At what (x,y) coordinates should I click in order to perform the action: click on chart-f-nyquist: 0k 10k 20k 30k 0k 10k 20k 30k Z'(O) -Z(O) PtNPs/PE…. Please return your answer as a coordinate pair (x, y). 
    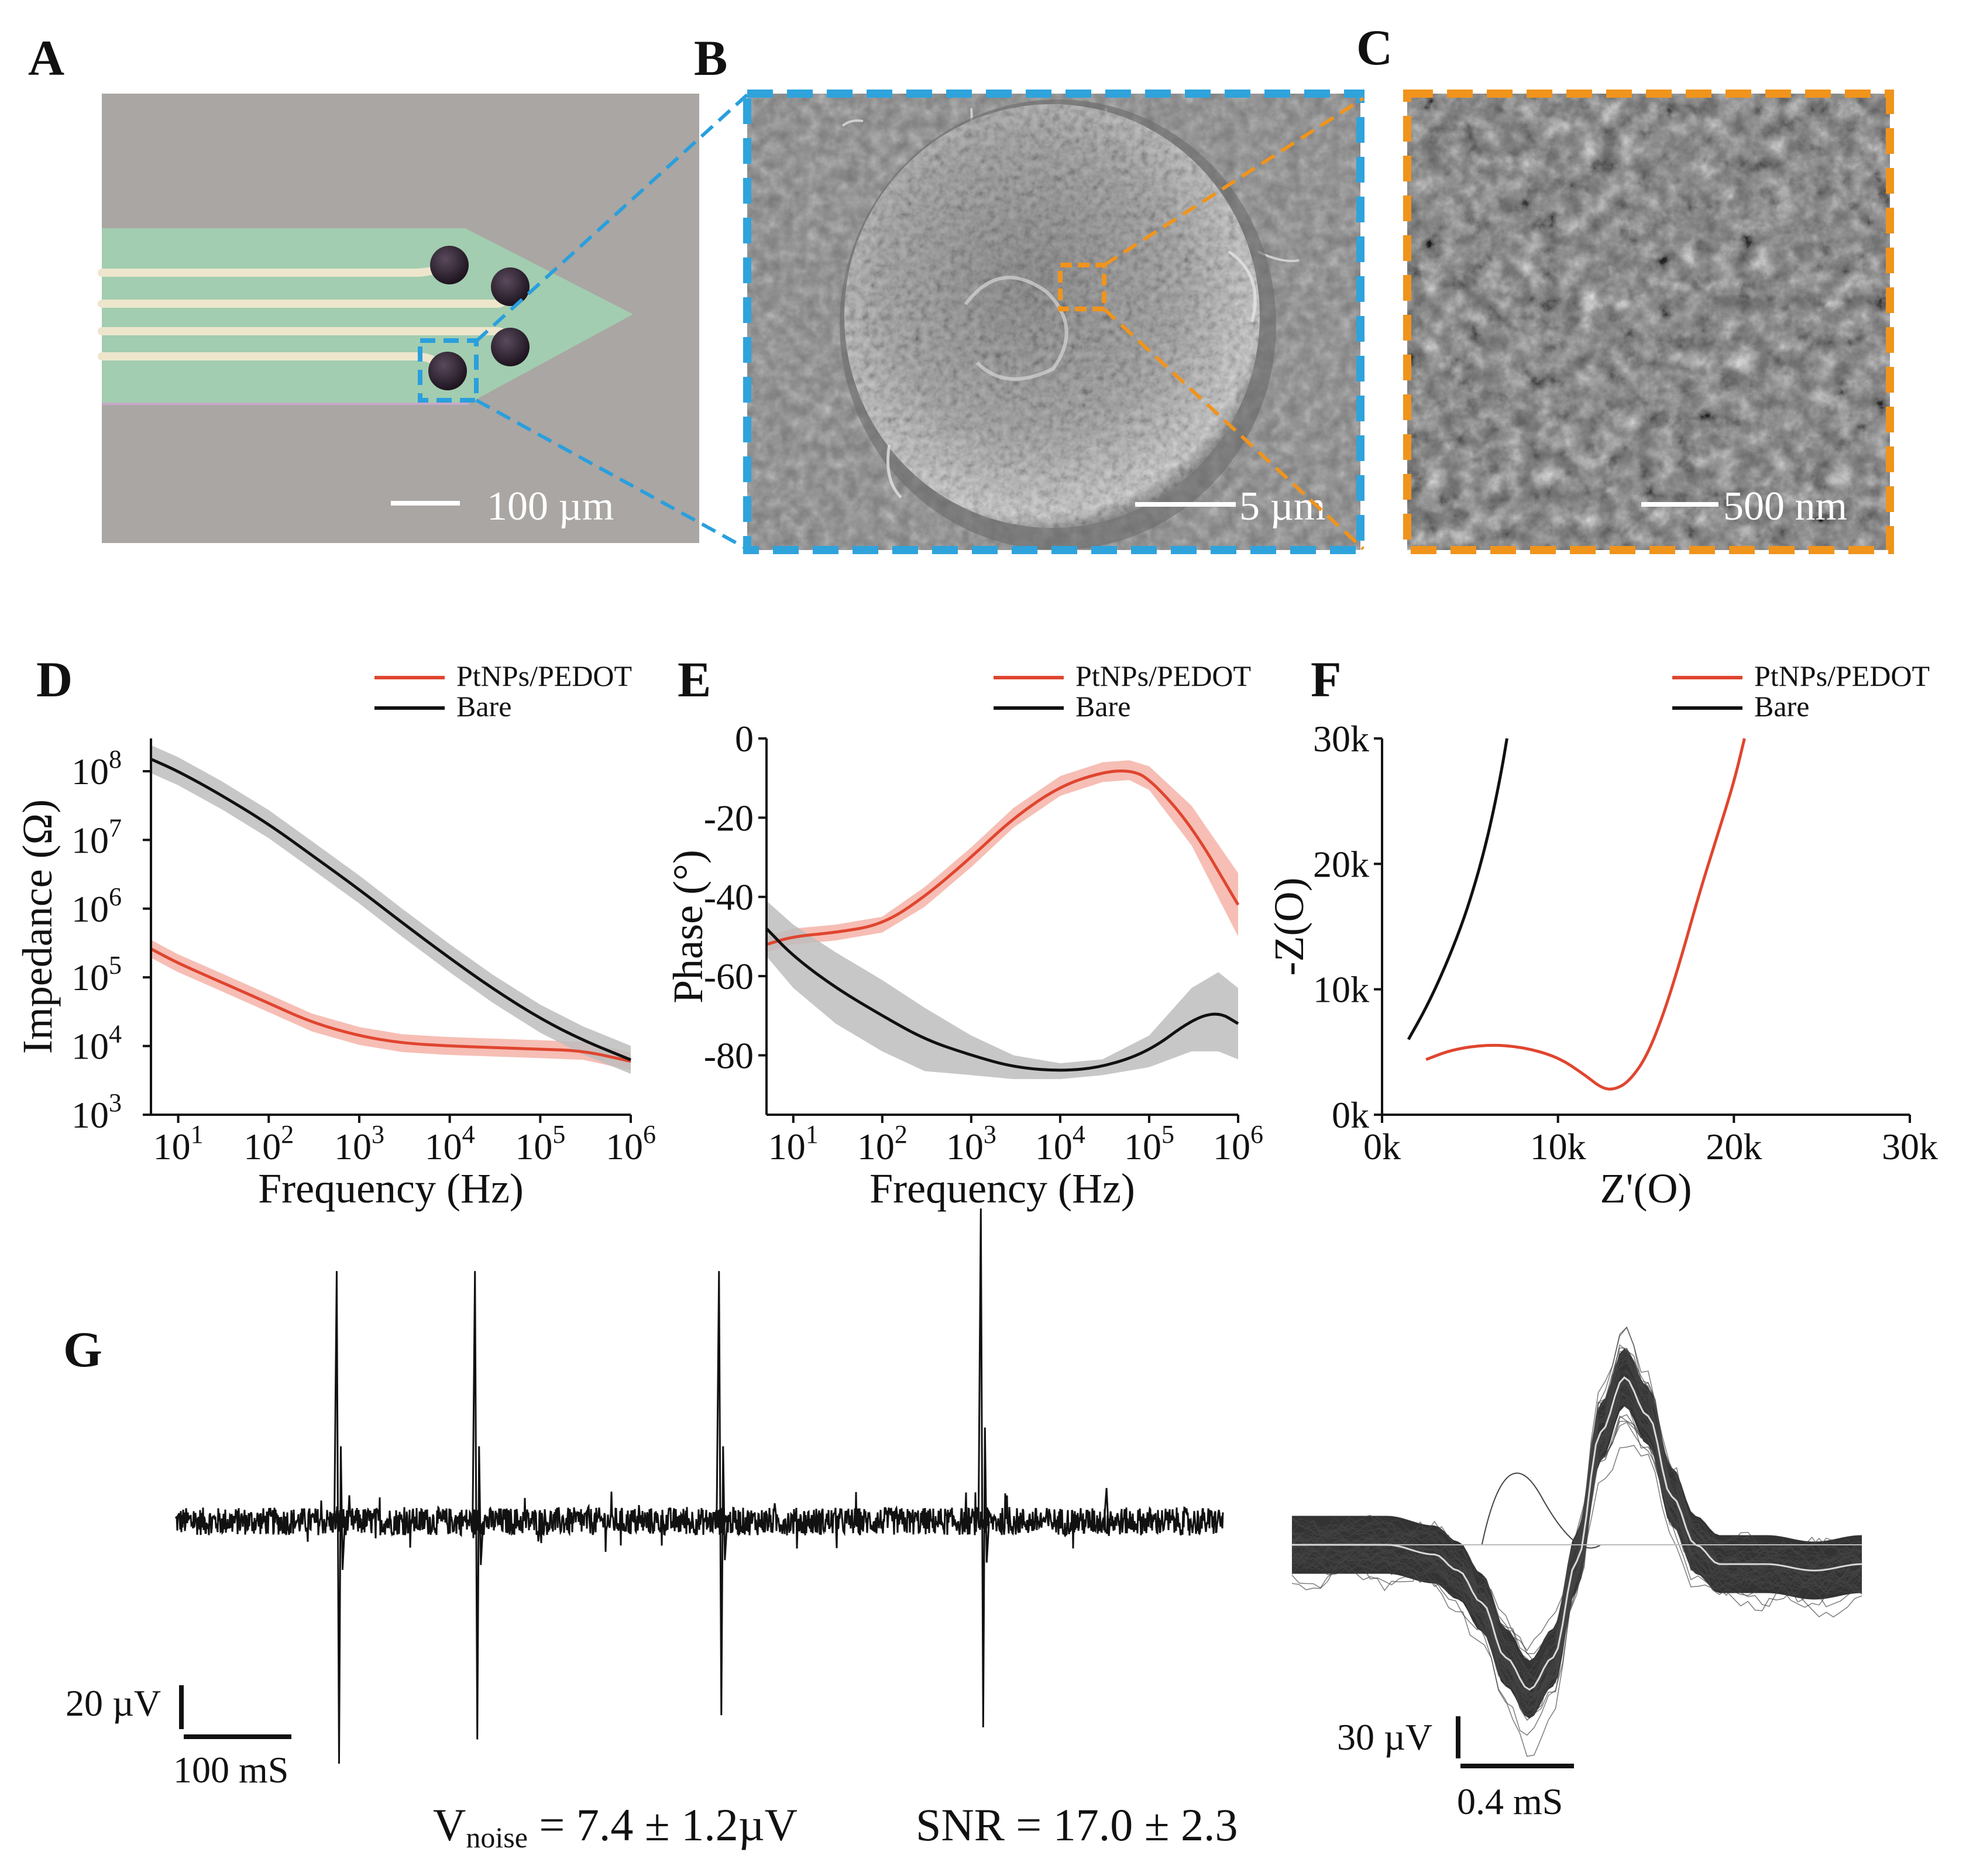
    Looking at the image, I should click on (1602, 935).